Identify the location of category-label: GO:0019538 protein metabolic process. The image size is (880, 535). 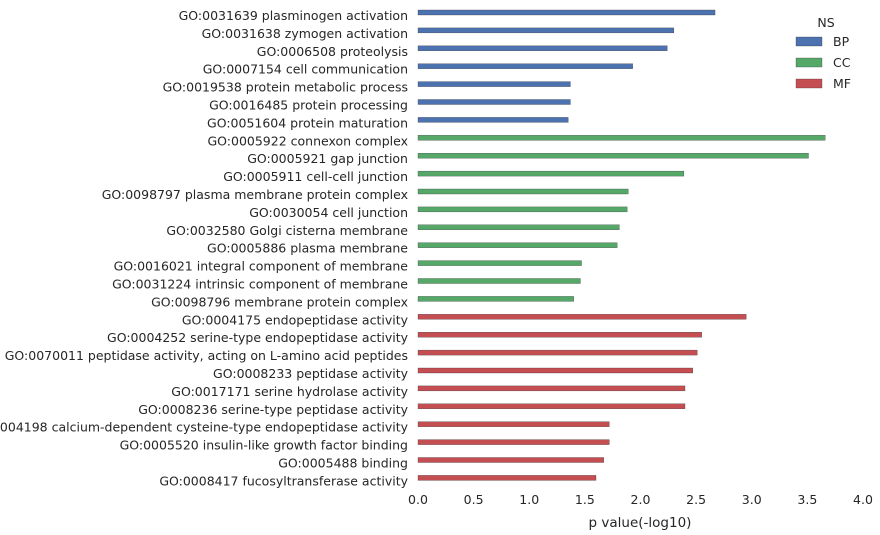
(285, 87).